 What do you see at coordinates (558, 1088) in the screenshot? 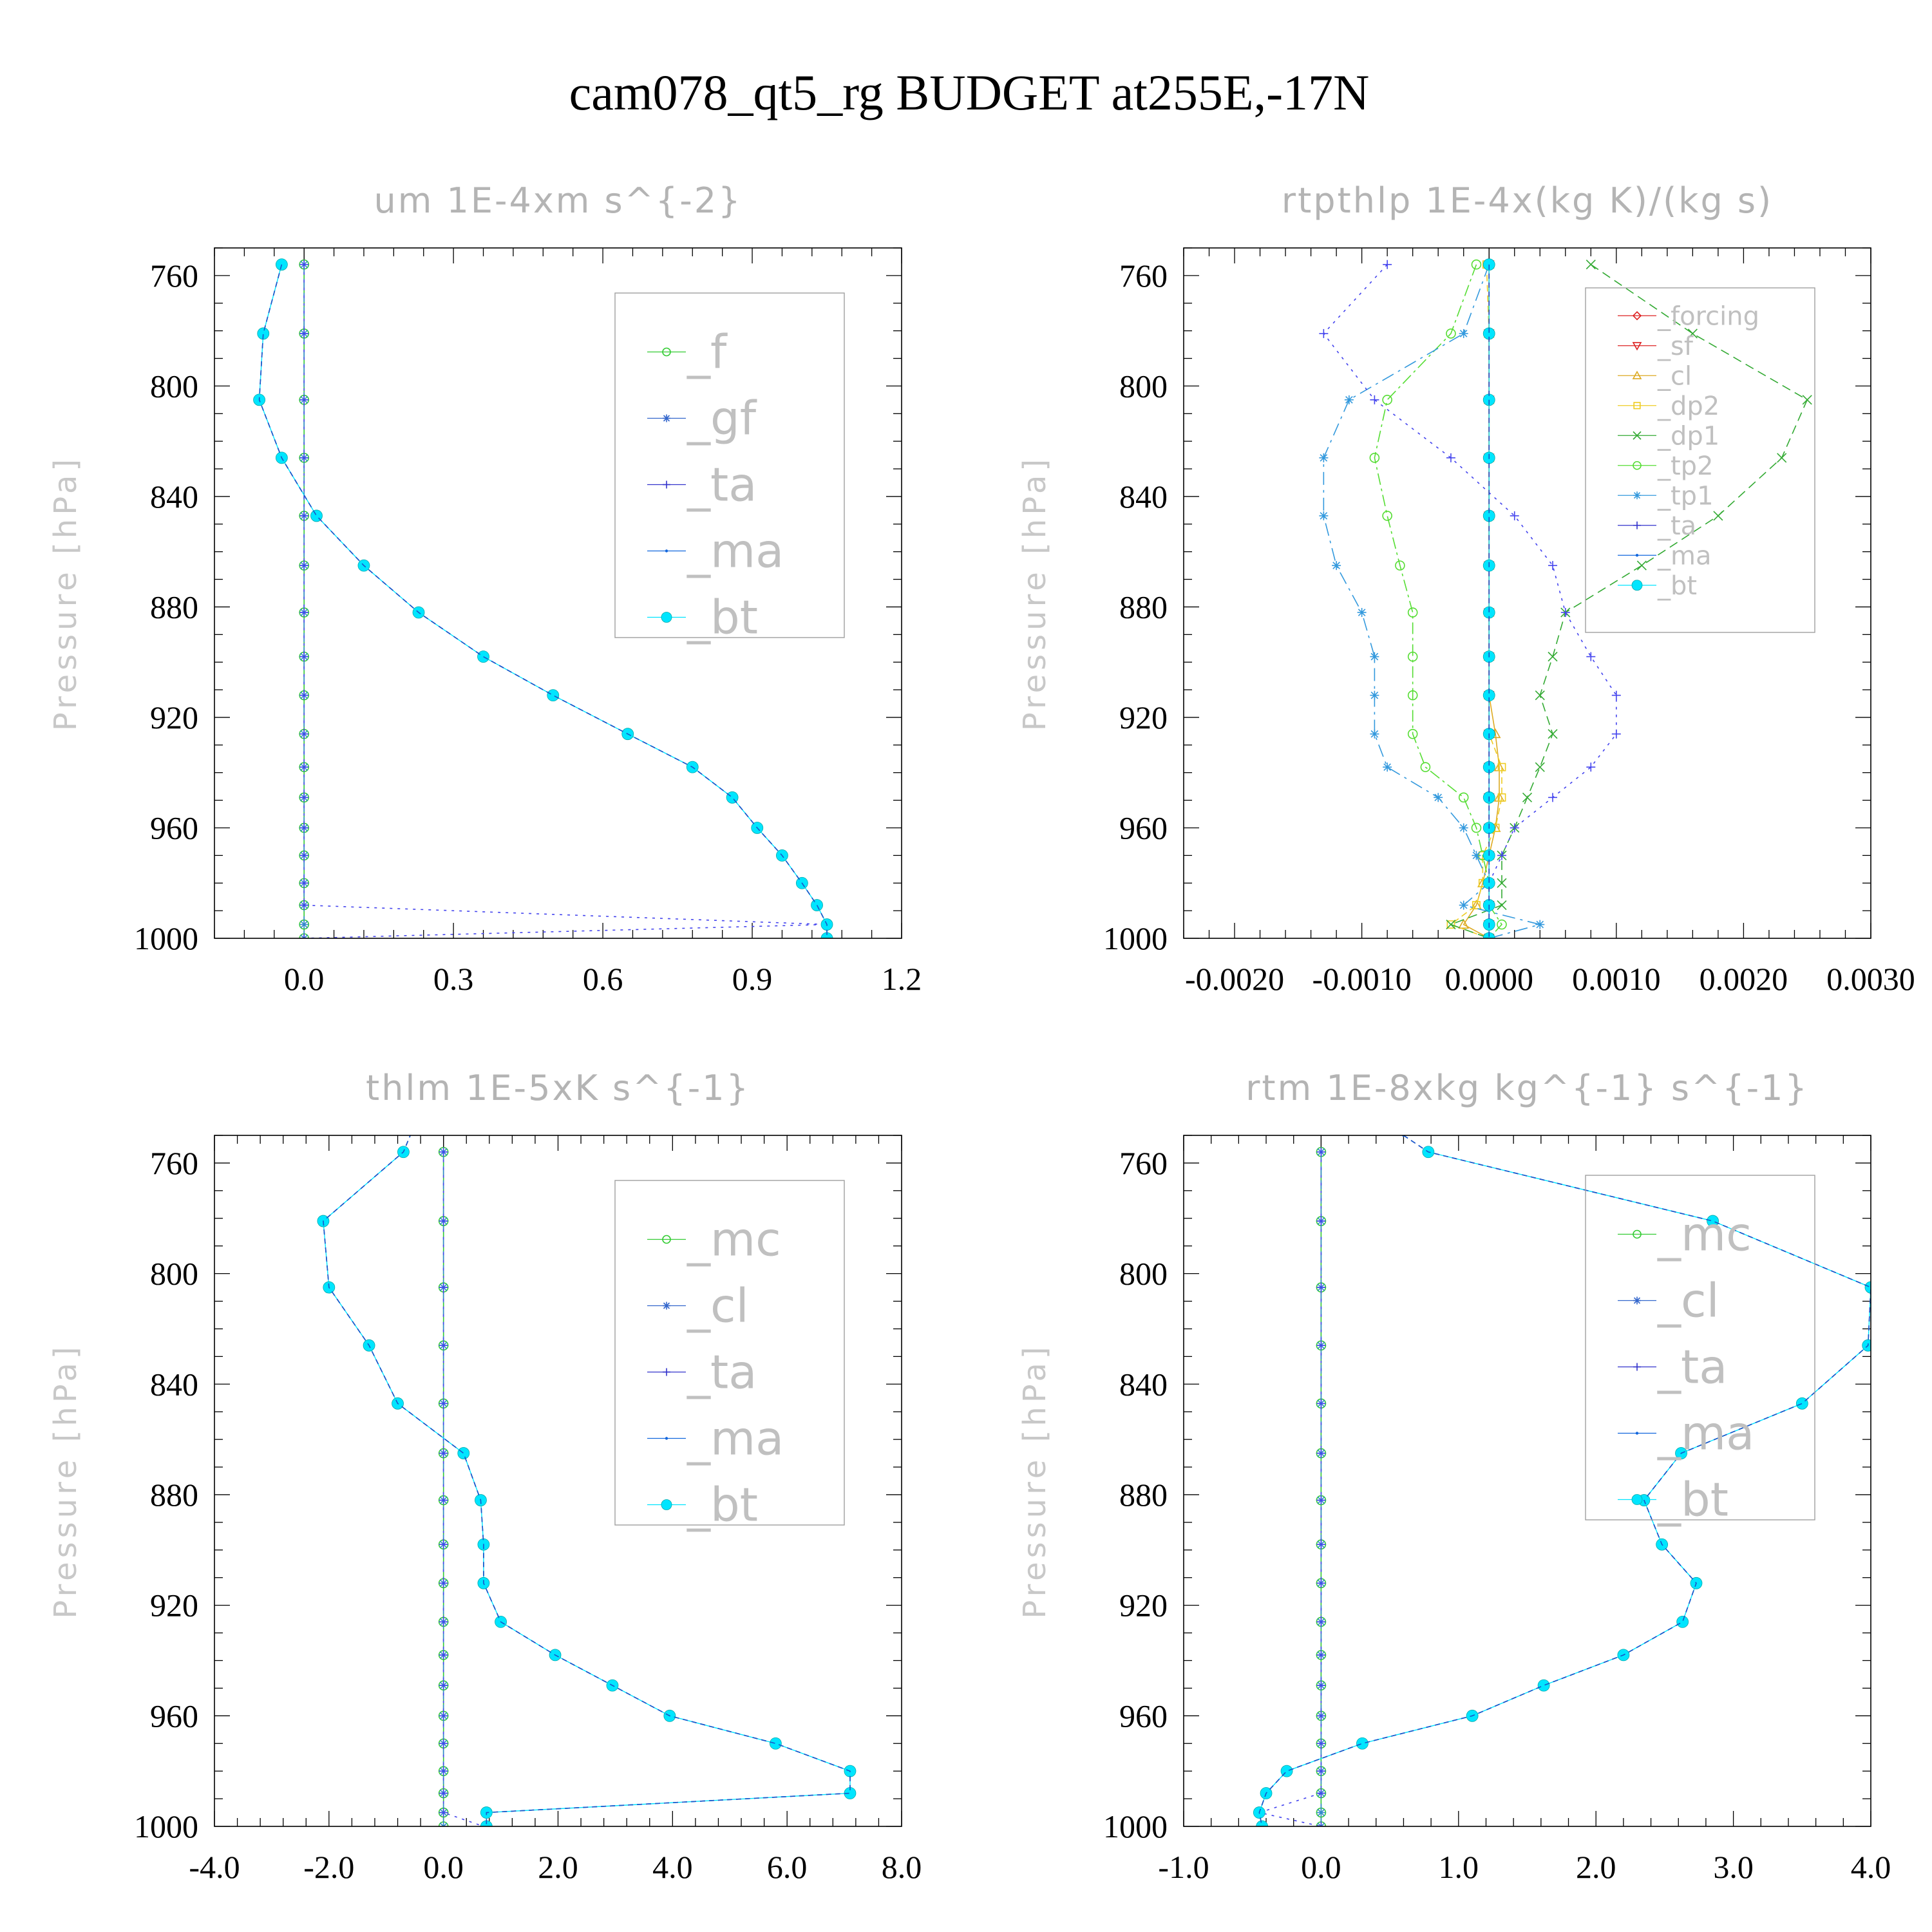
I see `panel-title: thlm 1E-5xK s^{-1}` at bounding box center [558, 1088].